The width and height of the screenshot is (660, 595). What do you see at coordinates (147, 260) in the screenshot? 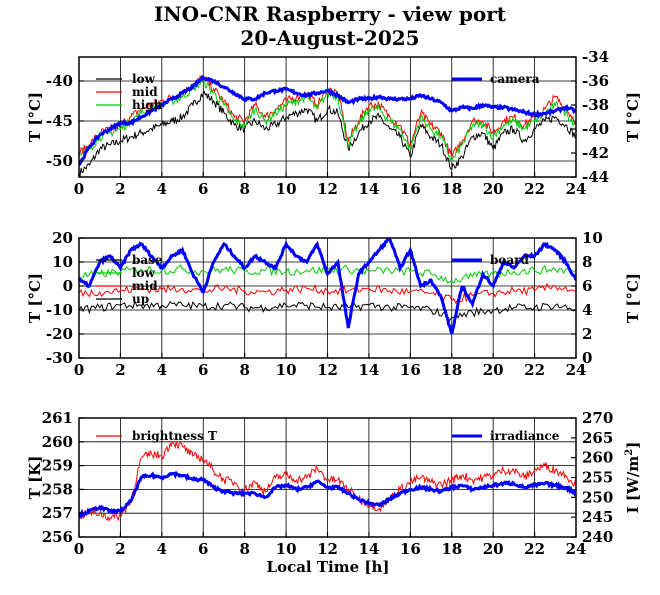
I see `legend-label: base` at bounding box center [147, 260].